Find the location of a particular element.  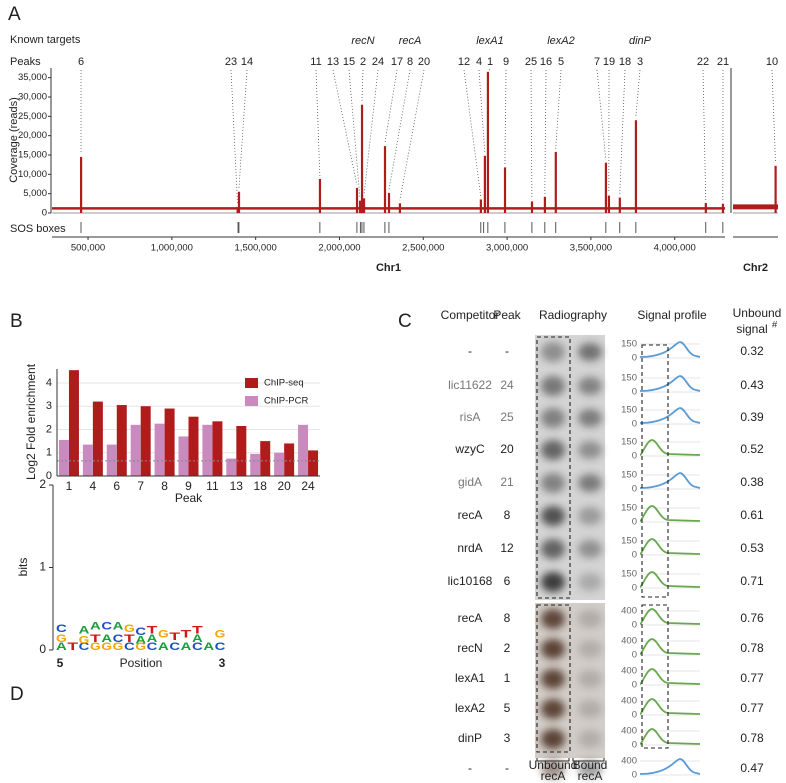

unbound-signal: 0.53 is located at coordinates (752, 548).